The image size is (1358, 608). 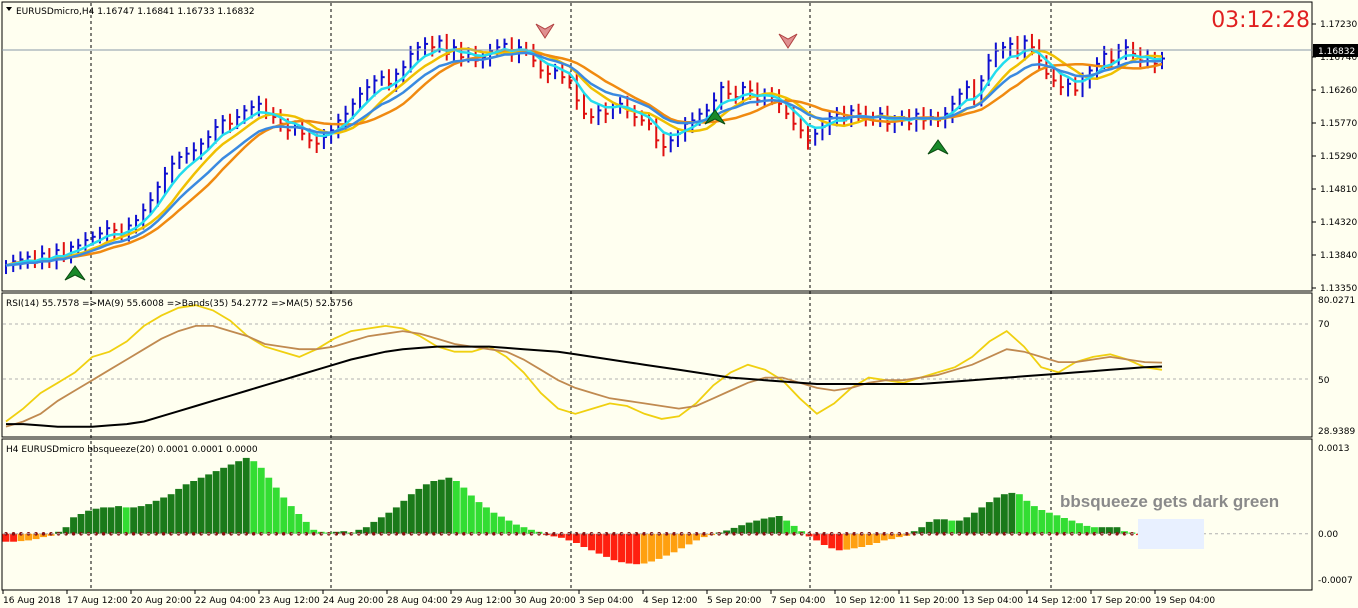 I want to click on squeeze-tick-label: 0.00, so click(x=1328, y=535).